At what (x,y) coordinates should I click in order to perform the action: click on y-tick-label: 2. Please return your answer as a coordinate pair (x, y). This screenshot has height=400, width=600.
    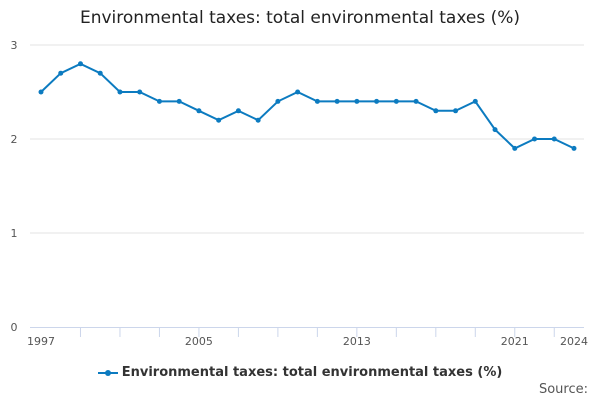
    Looking at the image, I should click on (14, 139).